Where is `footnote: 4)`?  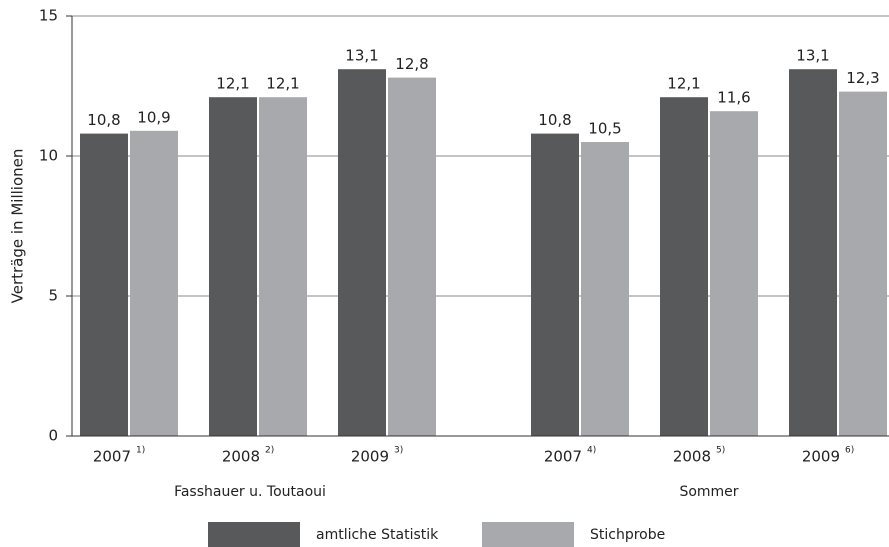
footnote: 4) is located at coordinates (591, 451).